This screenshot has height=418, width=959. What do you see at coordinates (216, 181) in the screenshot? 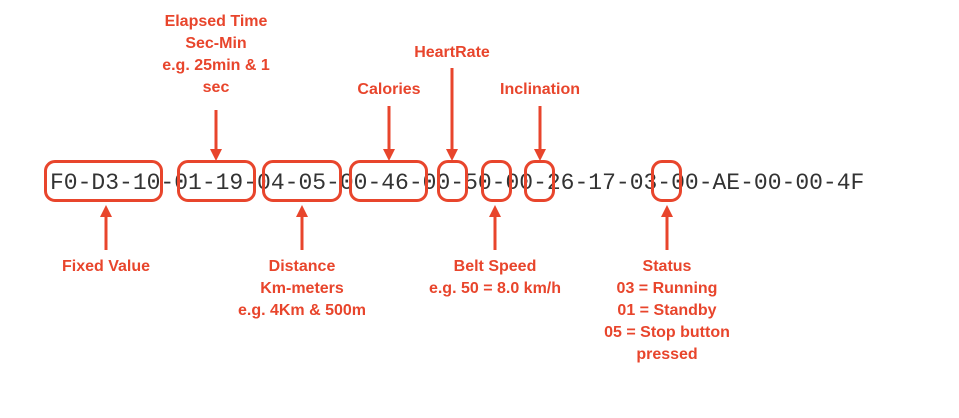
I see `elapsed-time-box` at bounding box center [216, 181].